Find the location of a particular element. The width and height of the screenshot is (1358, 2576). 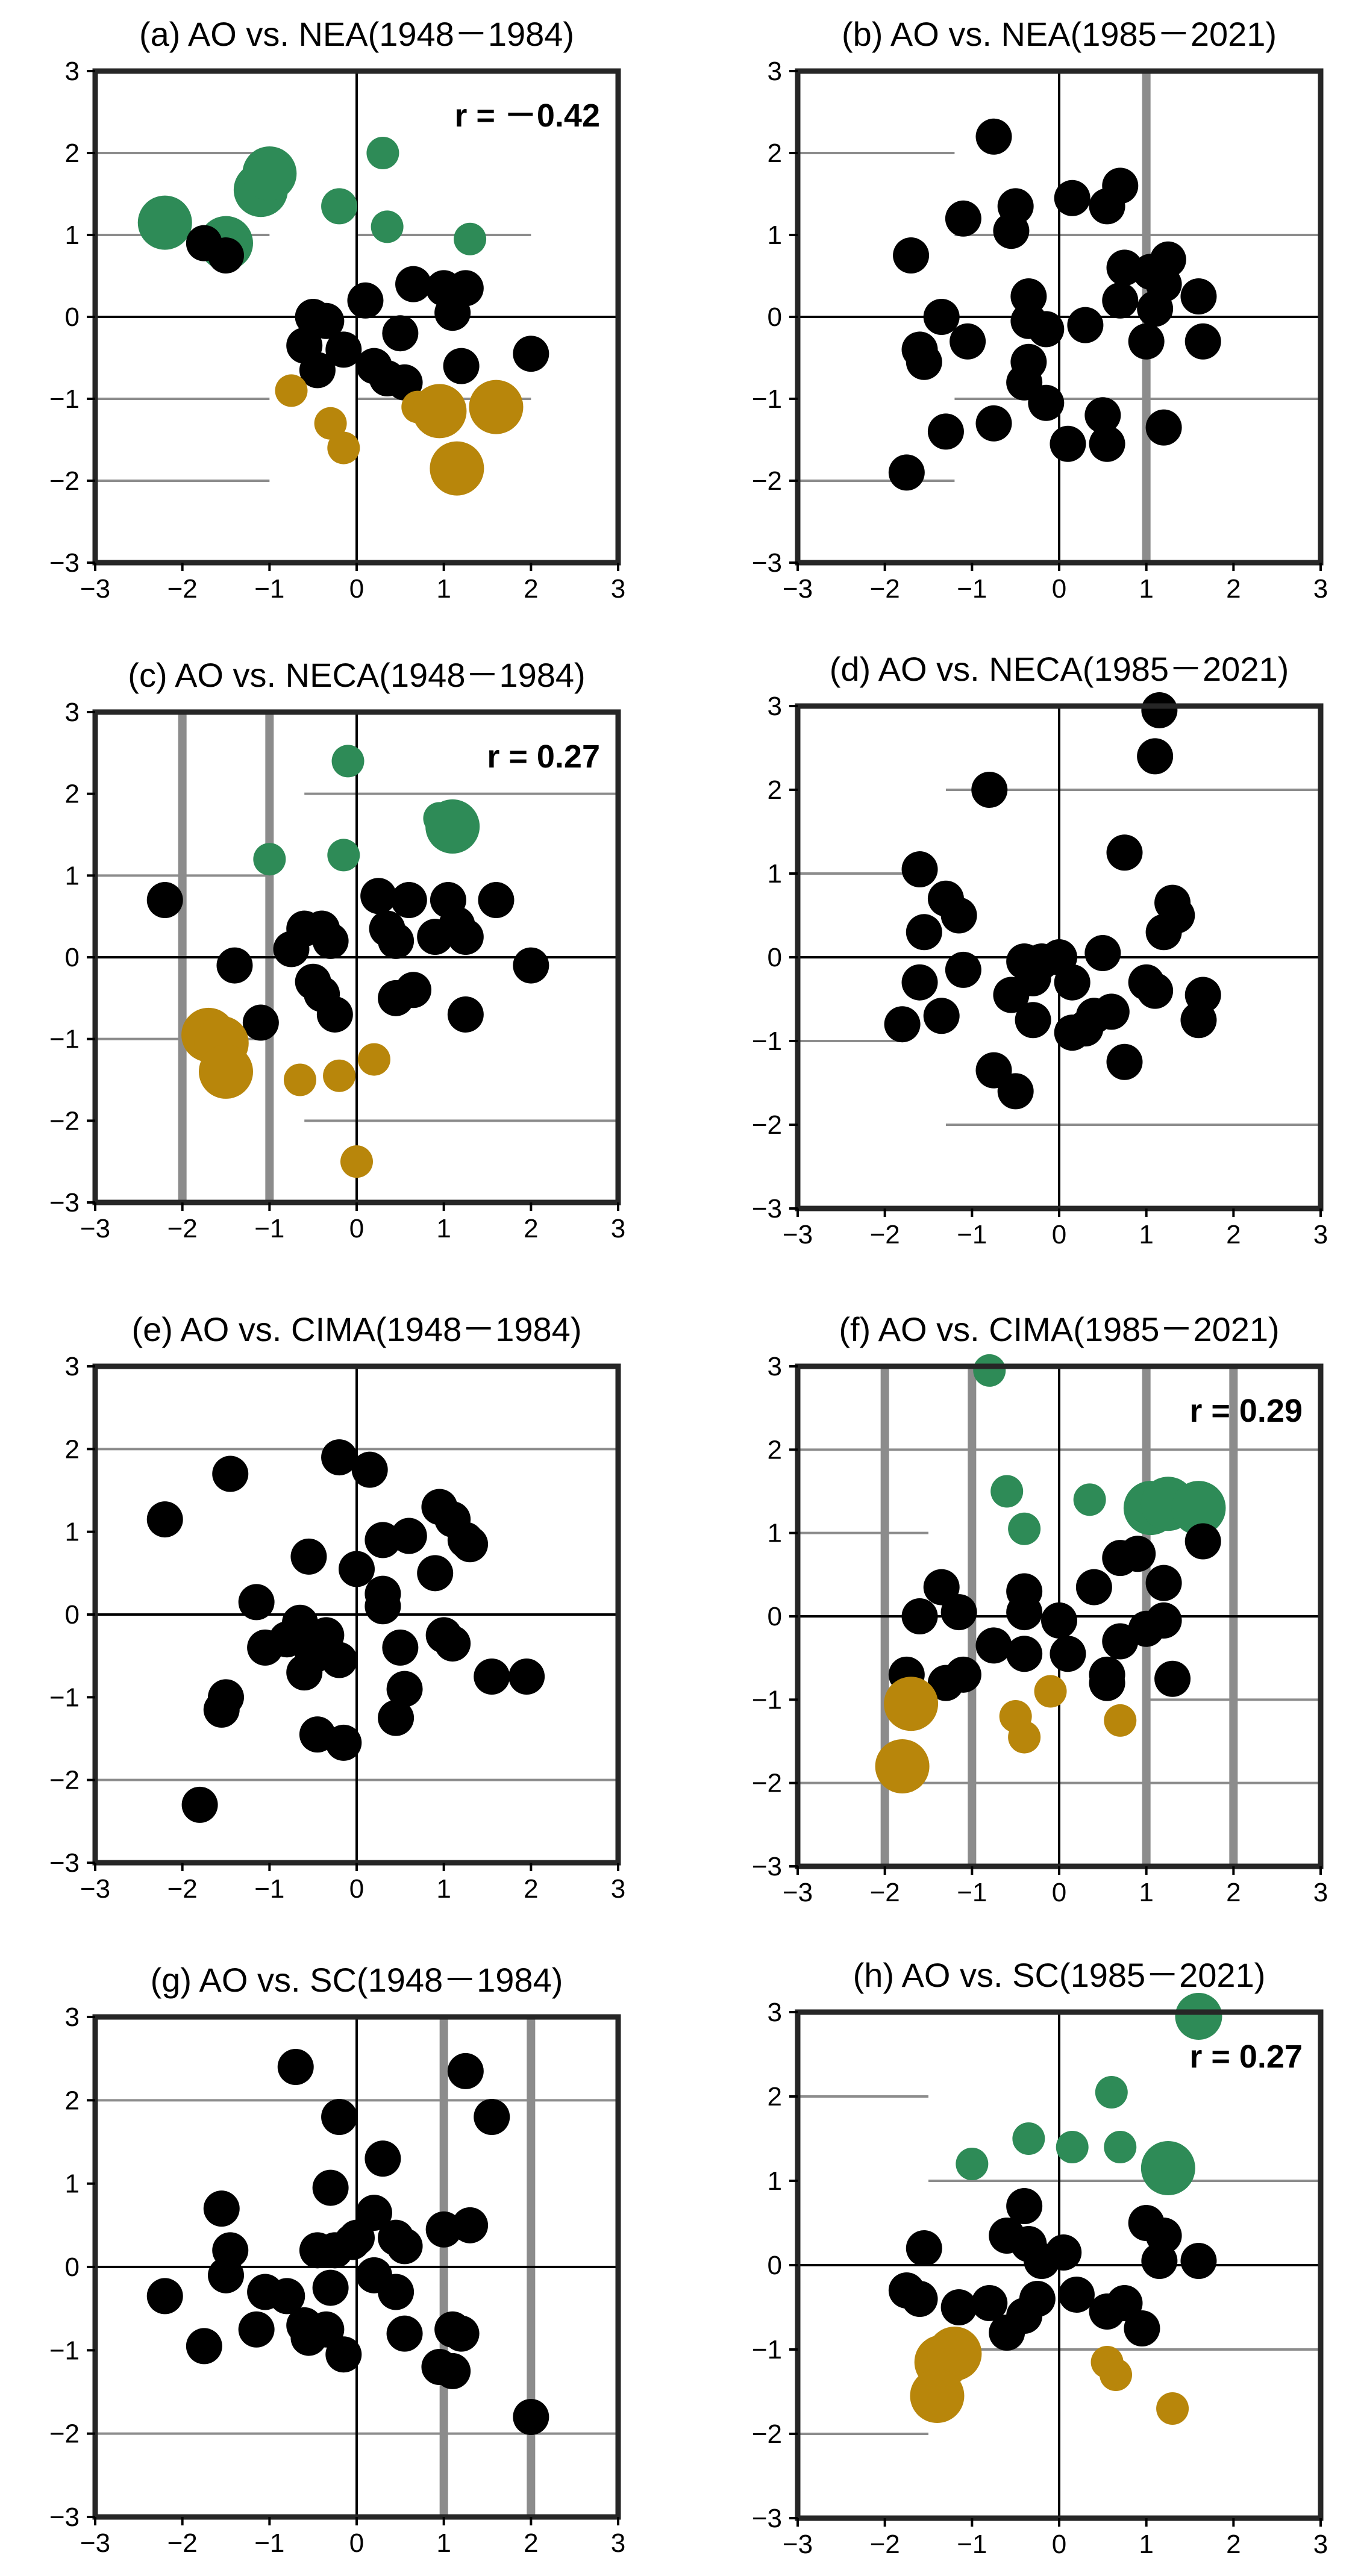

correlation-label: r = 0.27 is located at coordinates (544, 757).